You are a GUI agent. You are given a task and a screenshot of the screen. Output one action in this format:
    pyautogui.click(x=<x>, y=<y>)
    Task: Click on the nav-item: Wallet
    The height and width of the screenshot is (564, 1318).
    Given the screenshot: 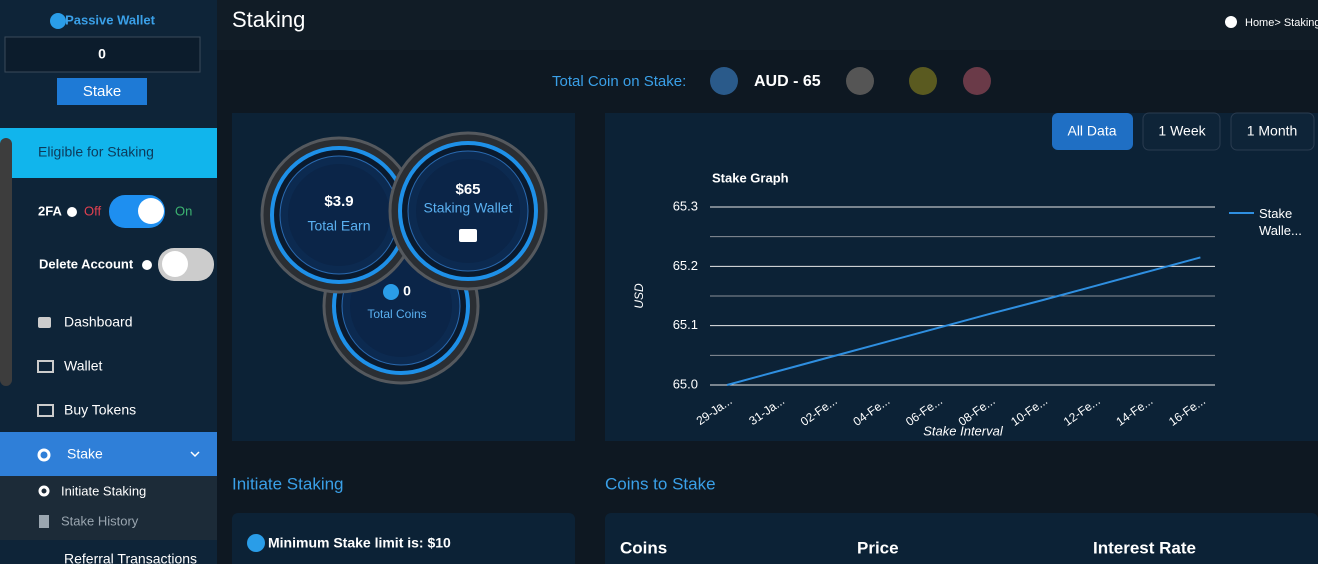 What is the action you would take?
    pyautogui.click(x=83, y=366)
    